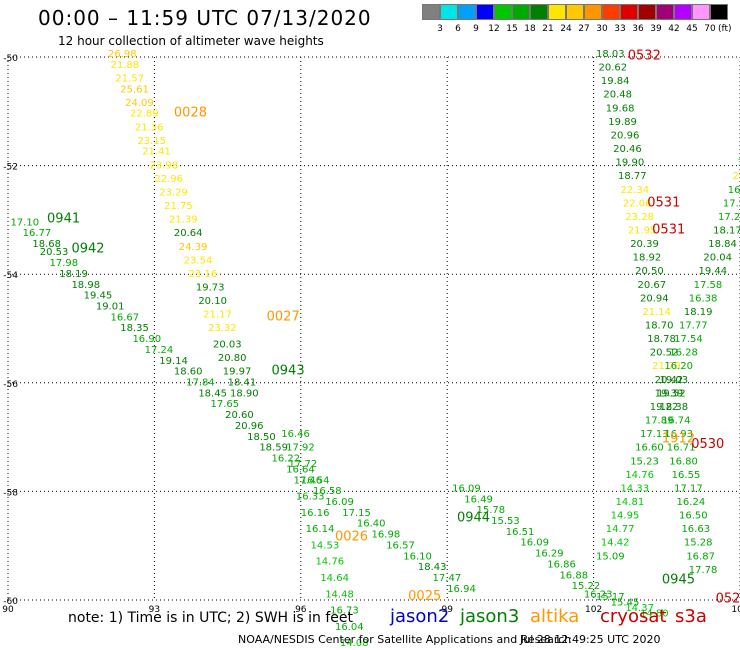  I want to click on wave-height-label: 15.17, so click(610, 597).